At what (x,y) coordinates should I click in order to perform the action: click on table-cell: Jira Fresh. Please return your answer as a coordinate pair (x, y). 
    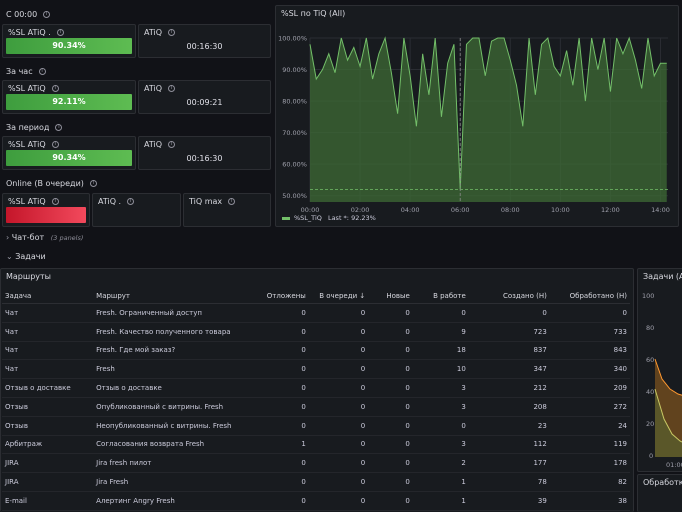
    Looking at the image, I should click on (169, 482).